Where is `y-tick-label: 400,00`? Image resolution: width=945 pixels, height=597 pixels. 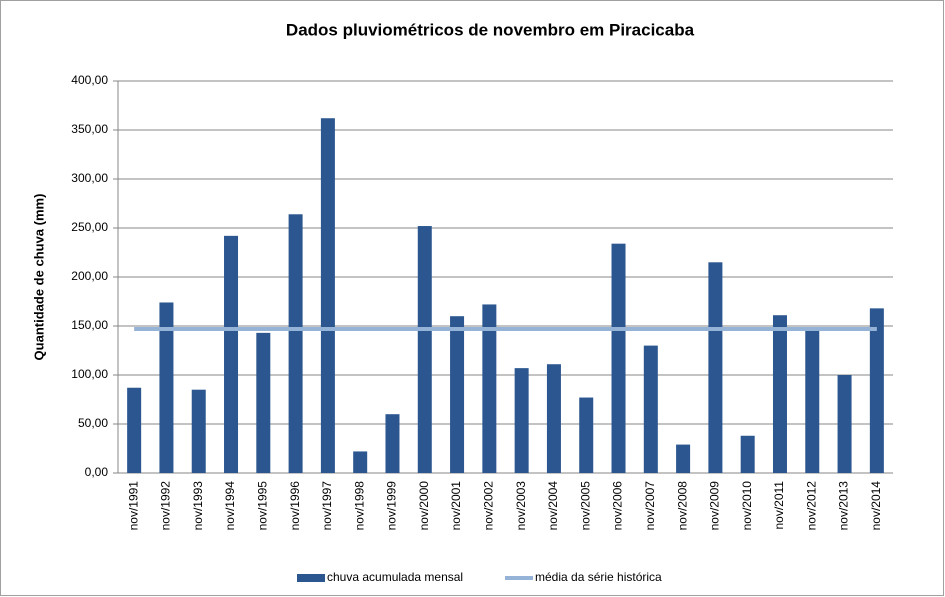 y-tick-label: 400,00 is located at coordinates (89, 80).